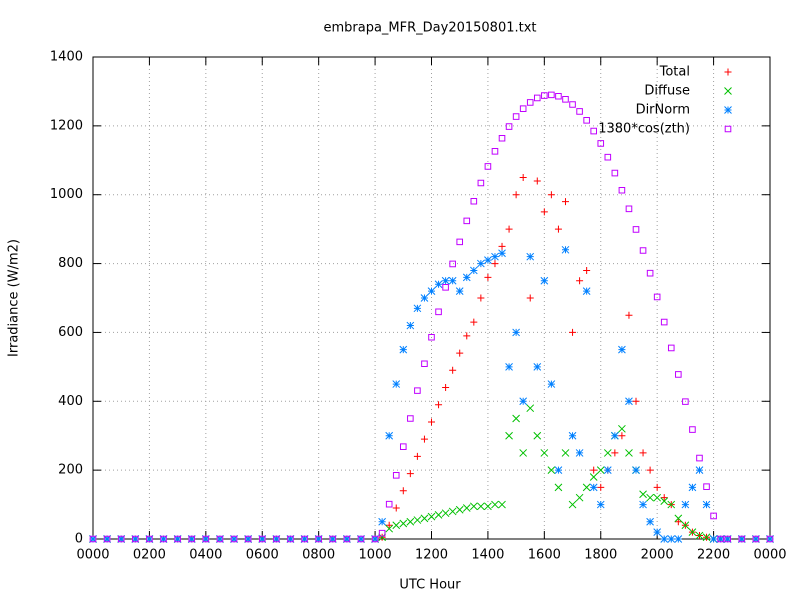 This screenshot has height=600, width=800. I want to click on x-tick-label: 1400, so click(487, 555).